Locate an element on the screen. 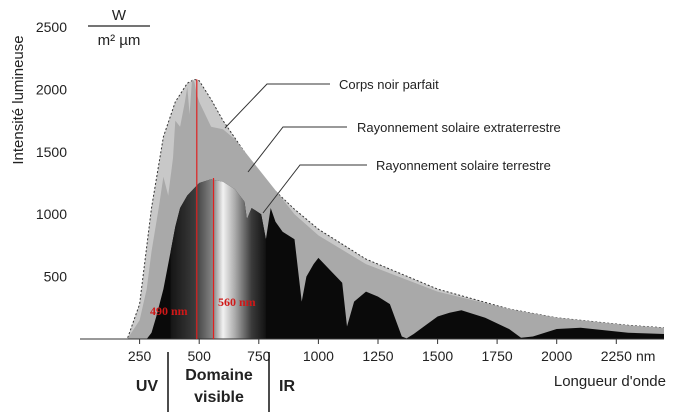  y-tick-label: 1000 is located at coordinates (51, 214).